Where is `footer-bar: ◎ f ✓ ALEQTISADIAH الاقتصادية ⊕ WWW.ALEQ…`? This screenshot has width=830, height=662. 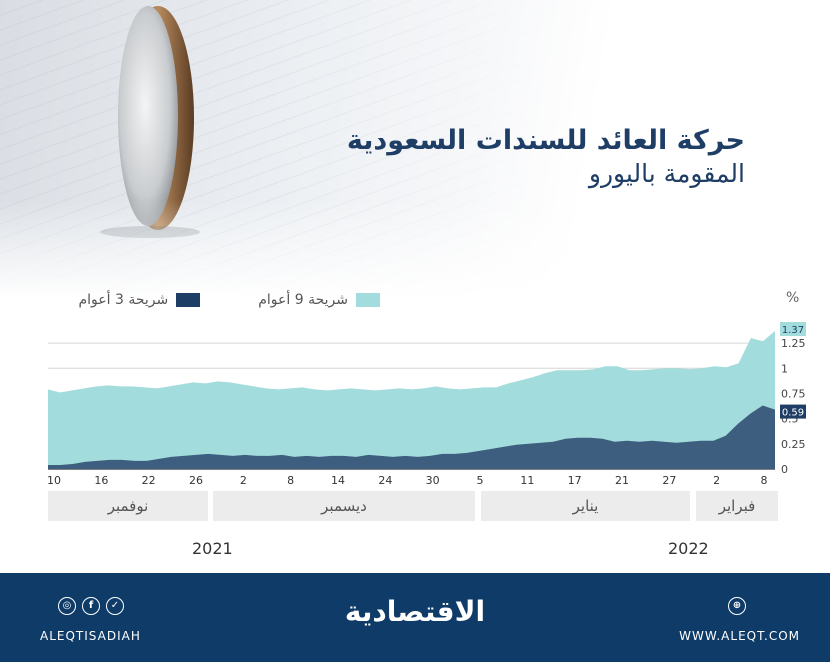 footer-bar: ◎ f ✓ ALEQTISADIAH الاقتصادية ⊕ WWW.ALEQ… is located at coordinates (415, 617).